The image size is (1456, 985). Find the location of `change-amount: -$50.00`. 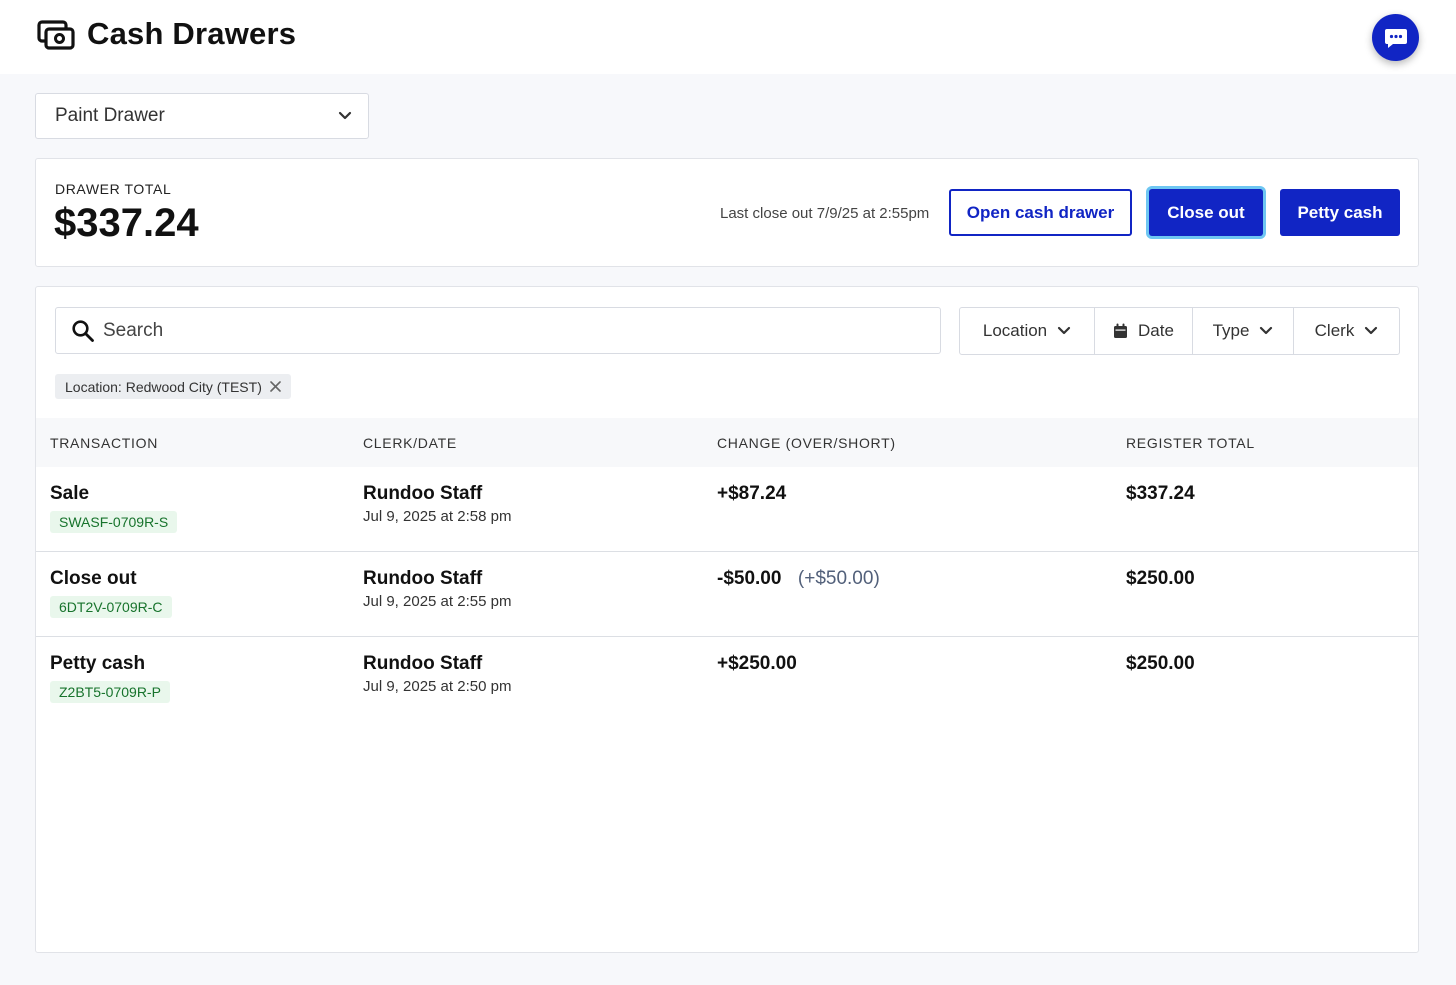

change-amount: -$50.00 is located at coordinates (749, 578).